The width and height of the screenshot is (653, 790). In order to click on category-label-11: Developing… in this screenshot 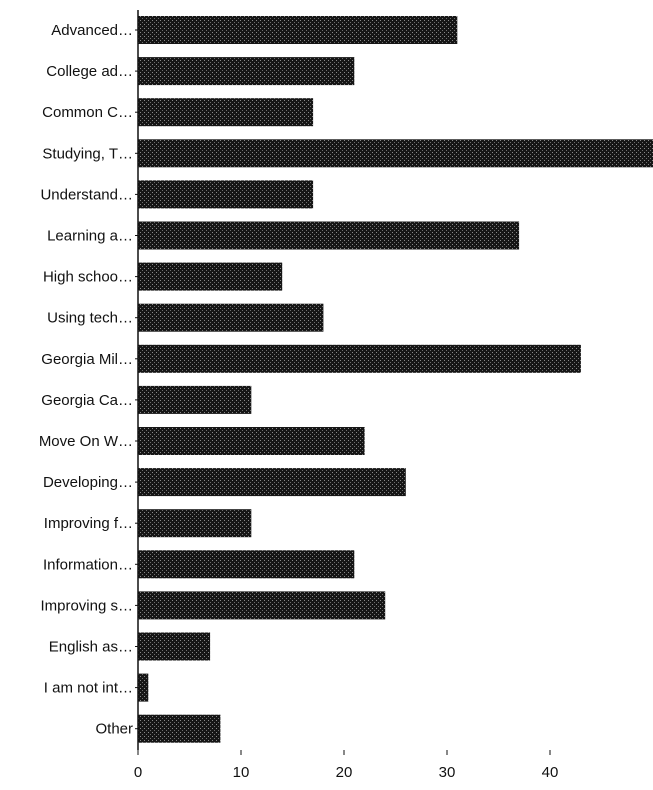, I will do `click(88, 482)`.